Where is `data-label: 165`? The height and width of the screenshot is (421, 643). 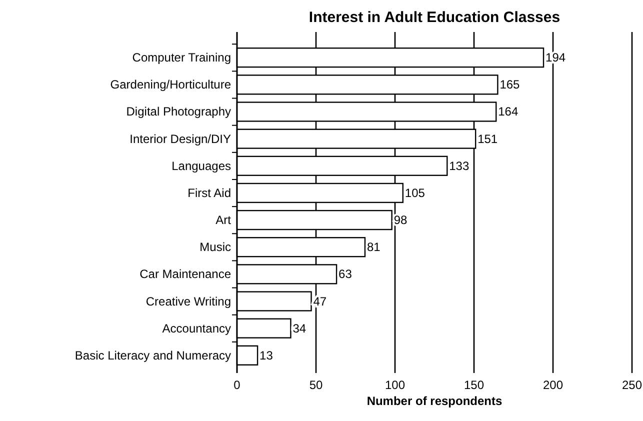 data-label: 165 is located at coordinates (510, 85).